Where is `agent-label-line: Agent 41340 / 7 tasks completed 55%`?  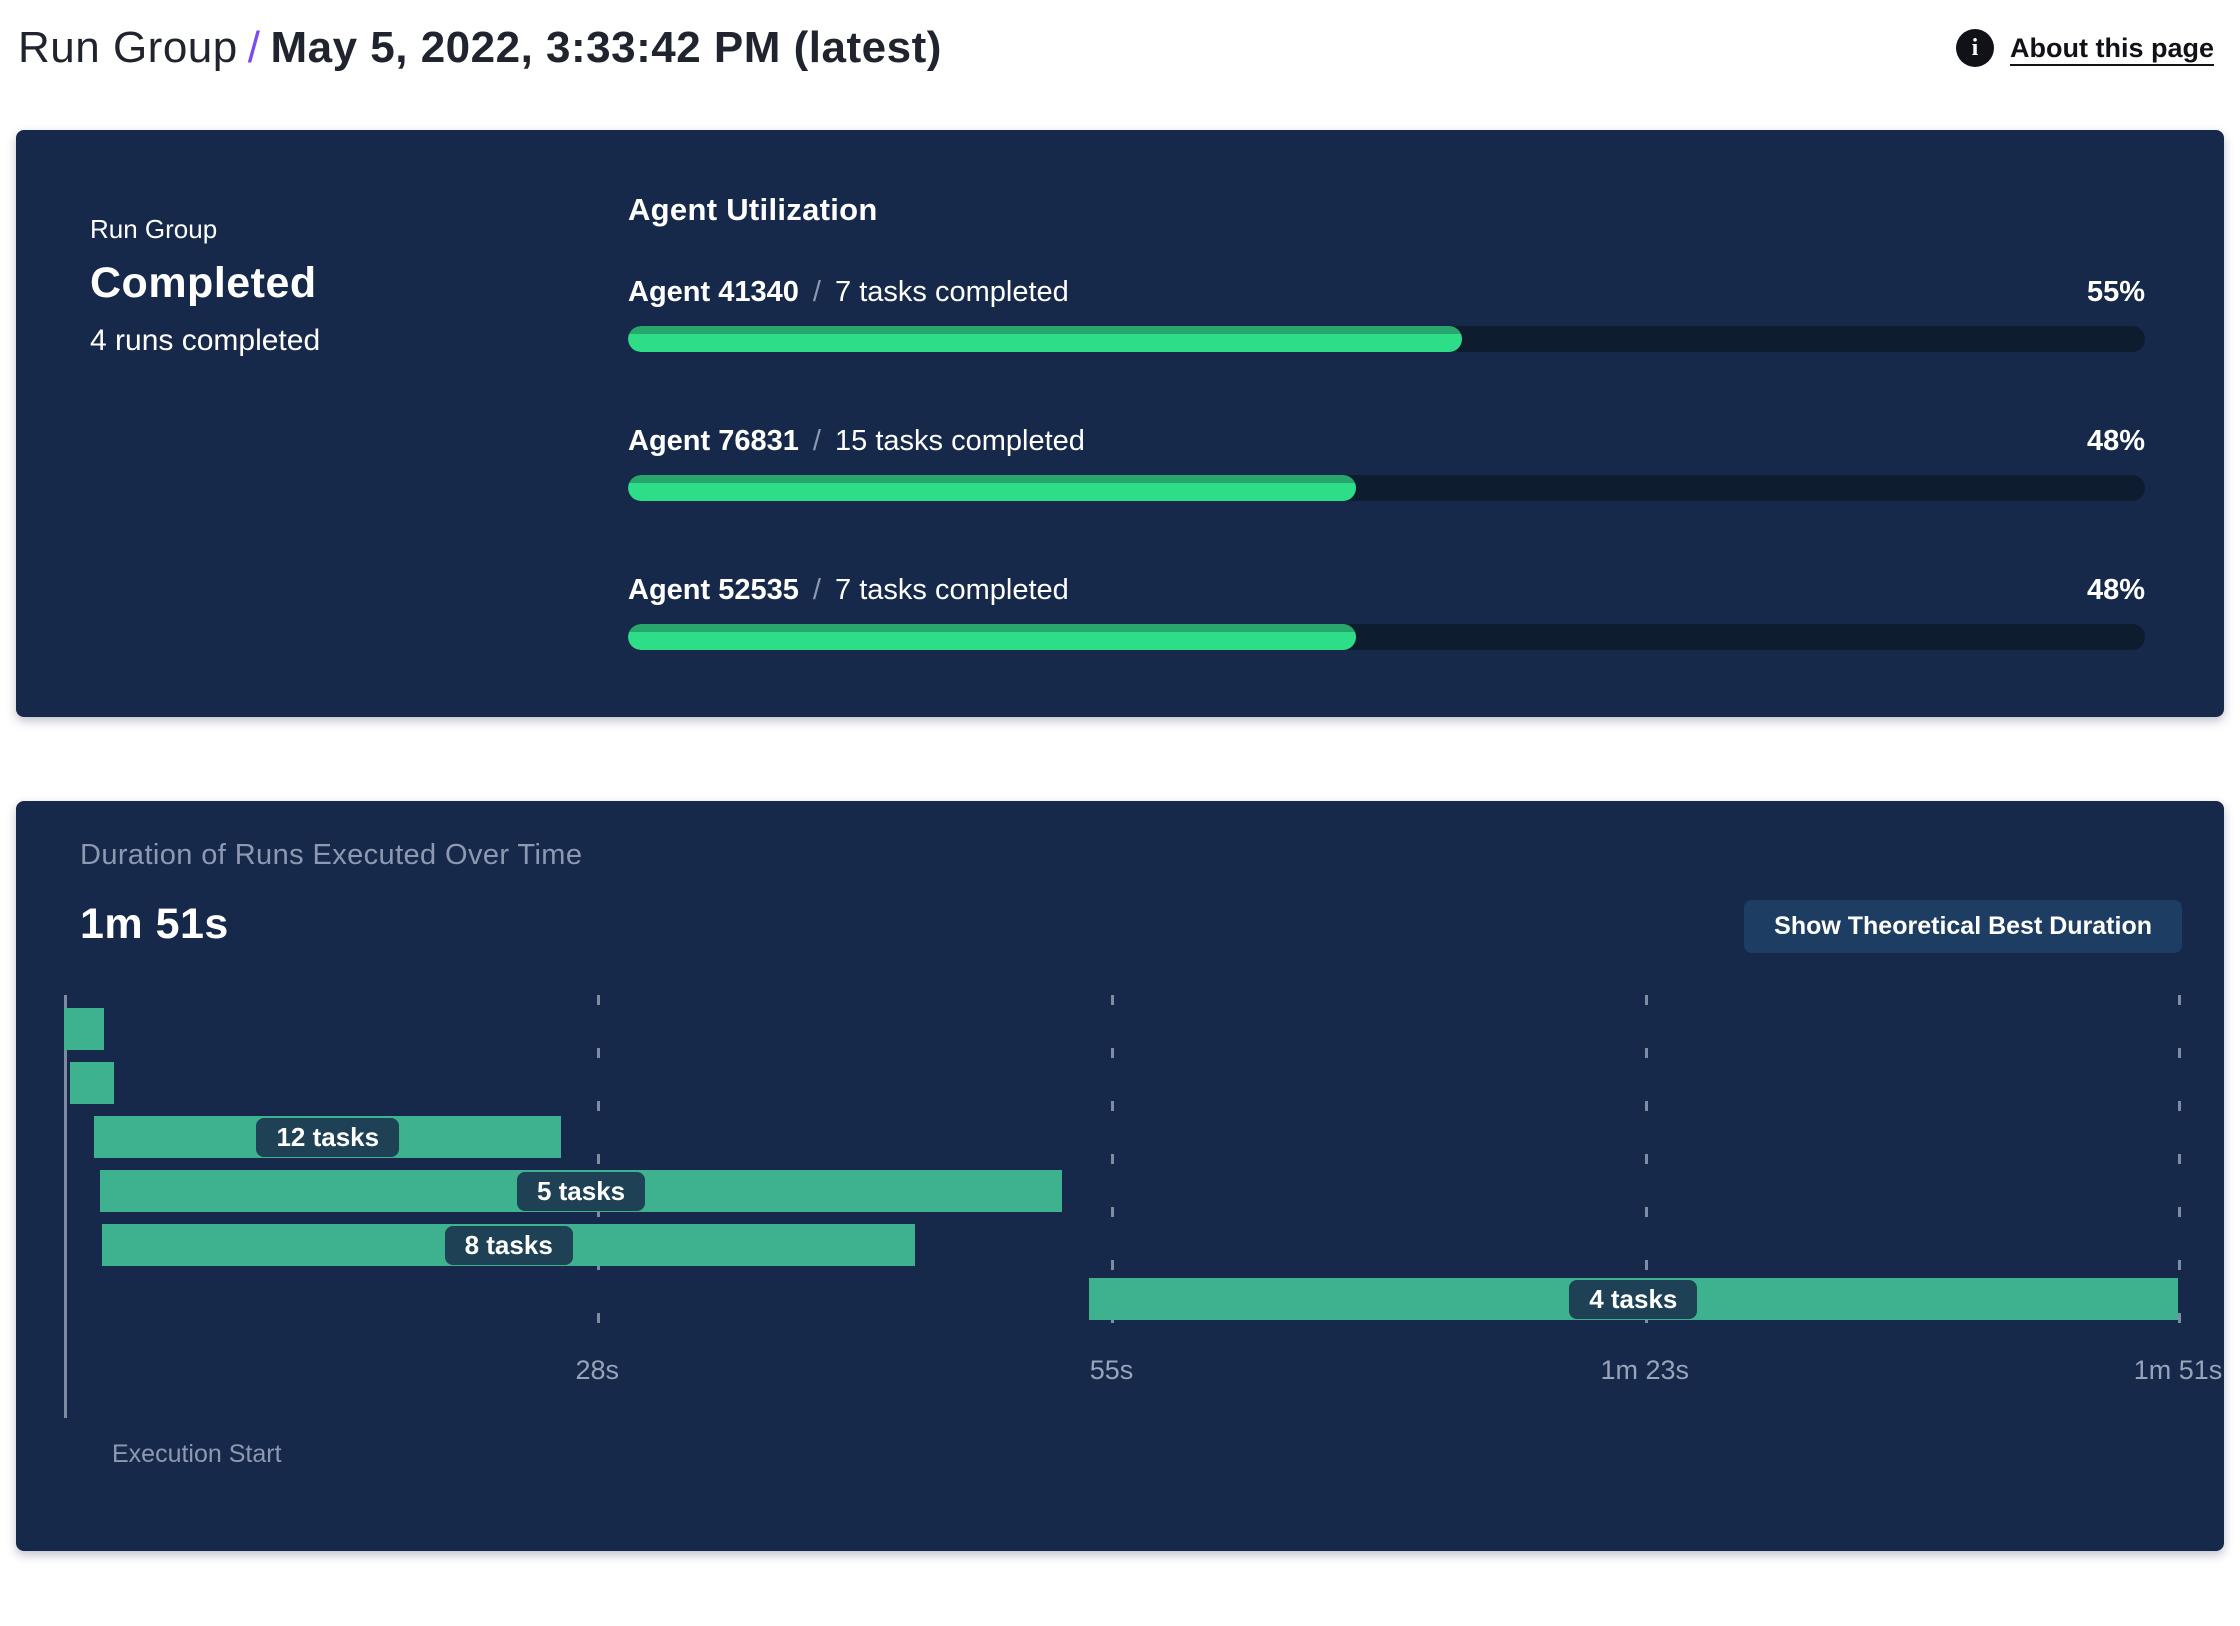
agent-label-line: Agent 41340 / 7 tasks completed 55% is located at coordinates (1386, 292).